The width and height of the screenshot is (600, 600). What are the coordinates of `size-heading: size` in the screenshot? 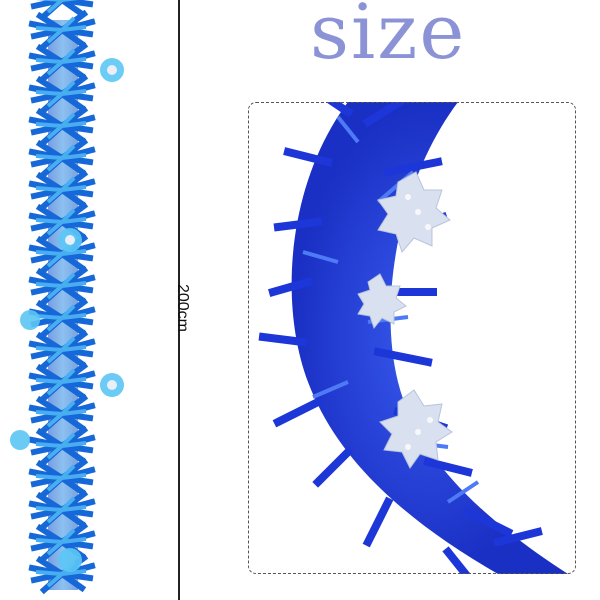 It's located at (388, 38).